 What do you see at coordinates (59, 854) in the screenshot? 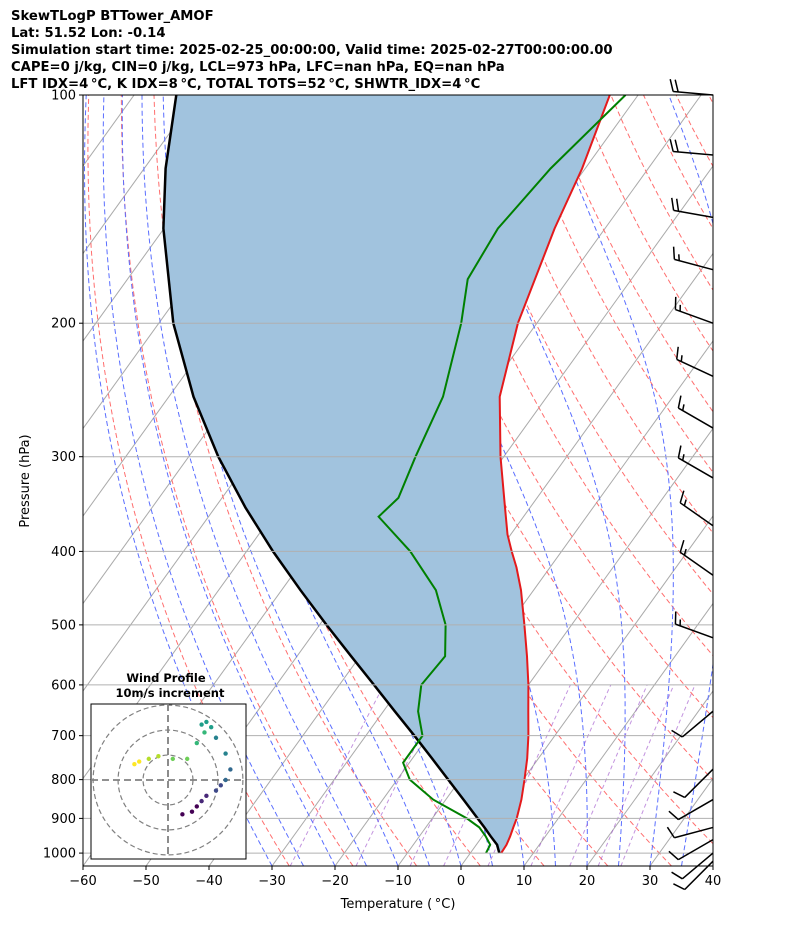
I see `y-tick-label: 1000` at bounding box center [59, 854].